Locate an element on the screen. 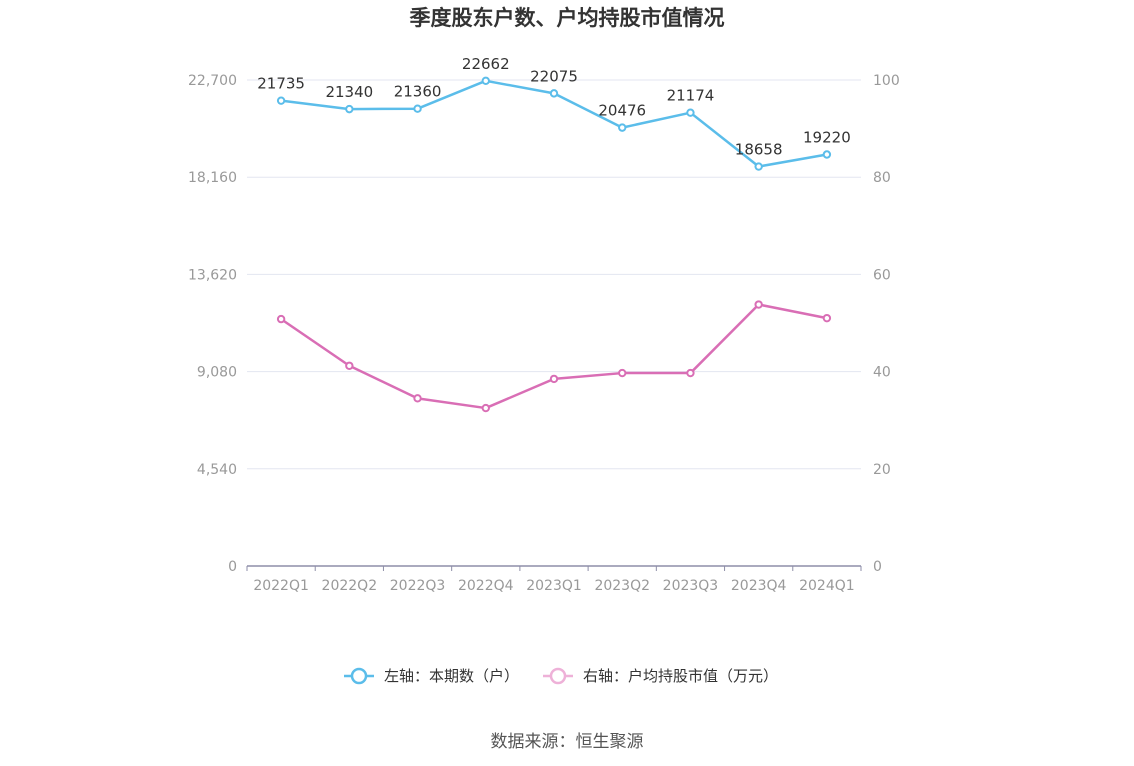  x-axis-tick-label: 2022Q1 is located at coordinates (281, 586).